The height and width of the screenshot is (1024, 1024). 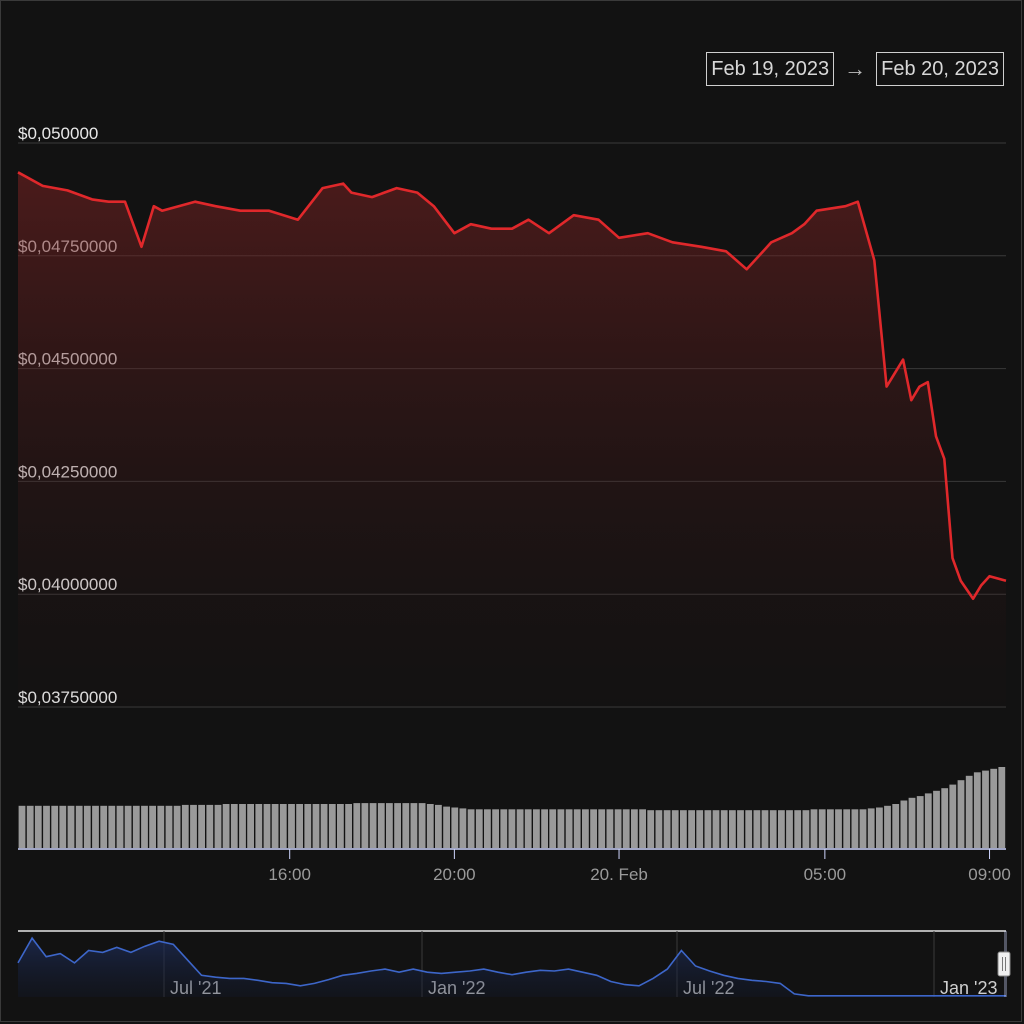 I want to click on x-tick-label: 20:00, so click(x=454, y=874).